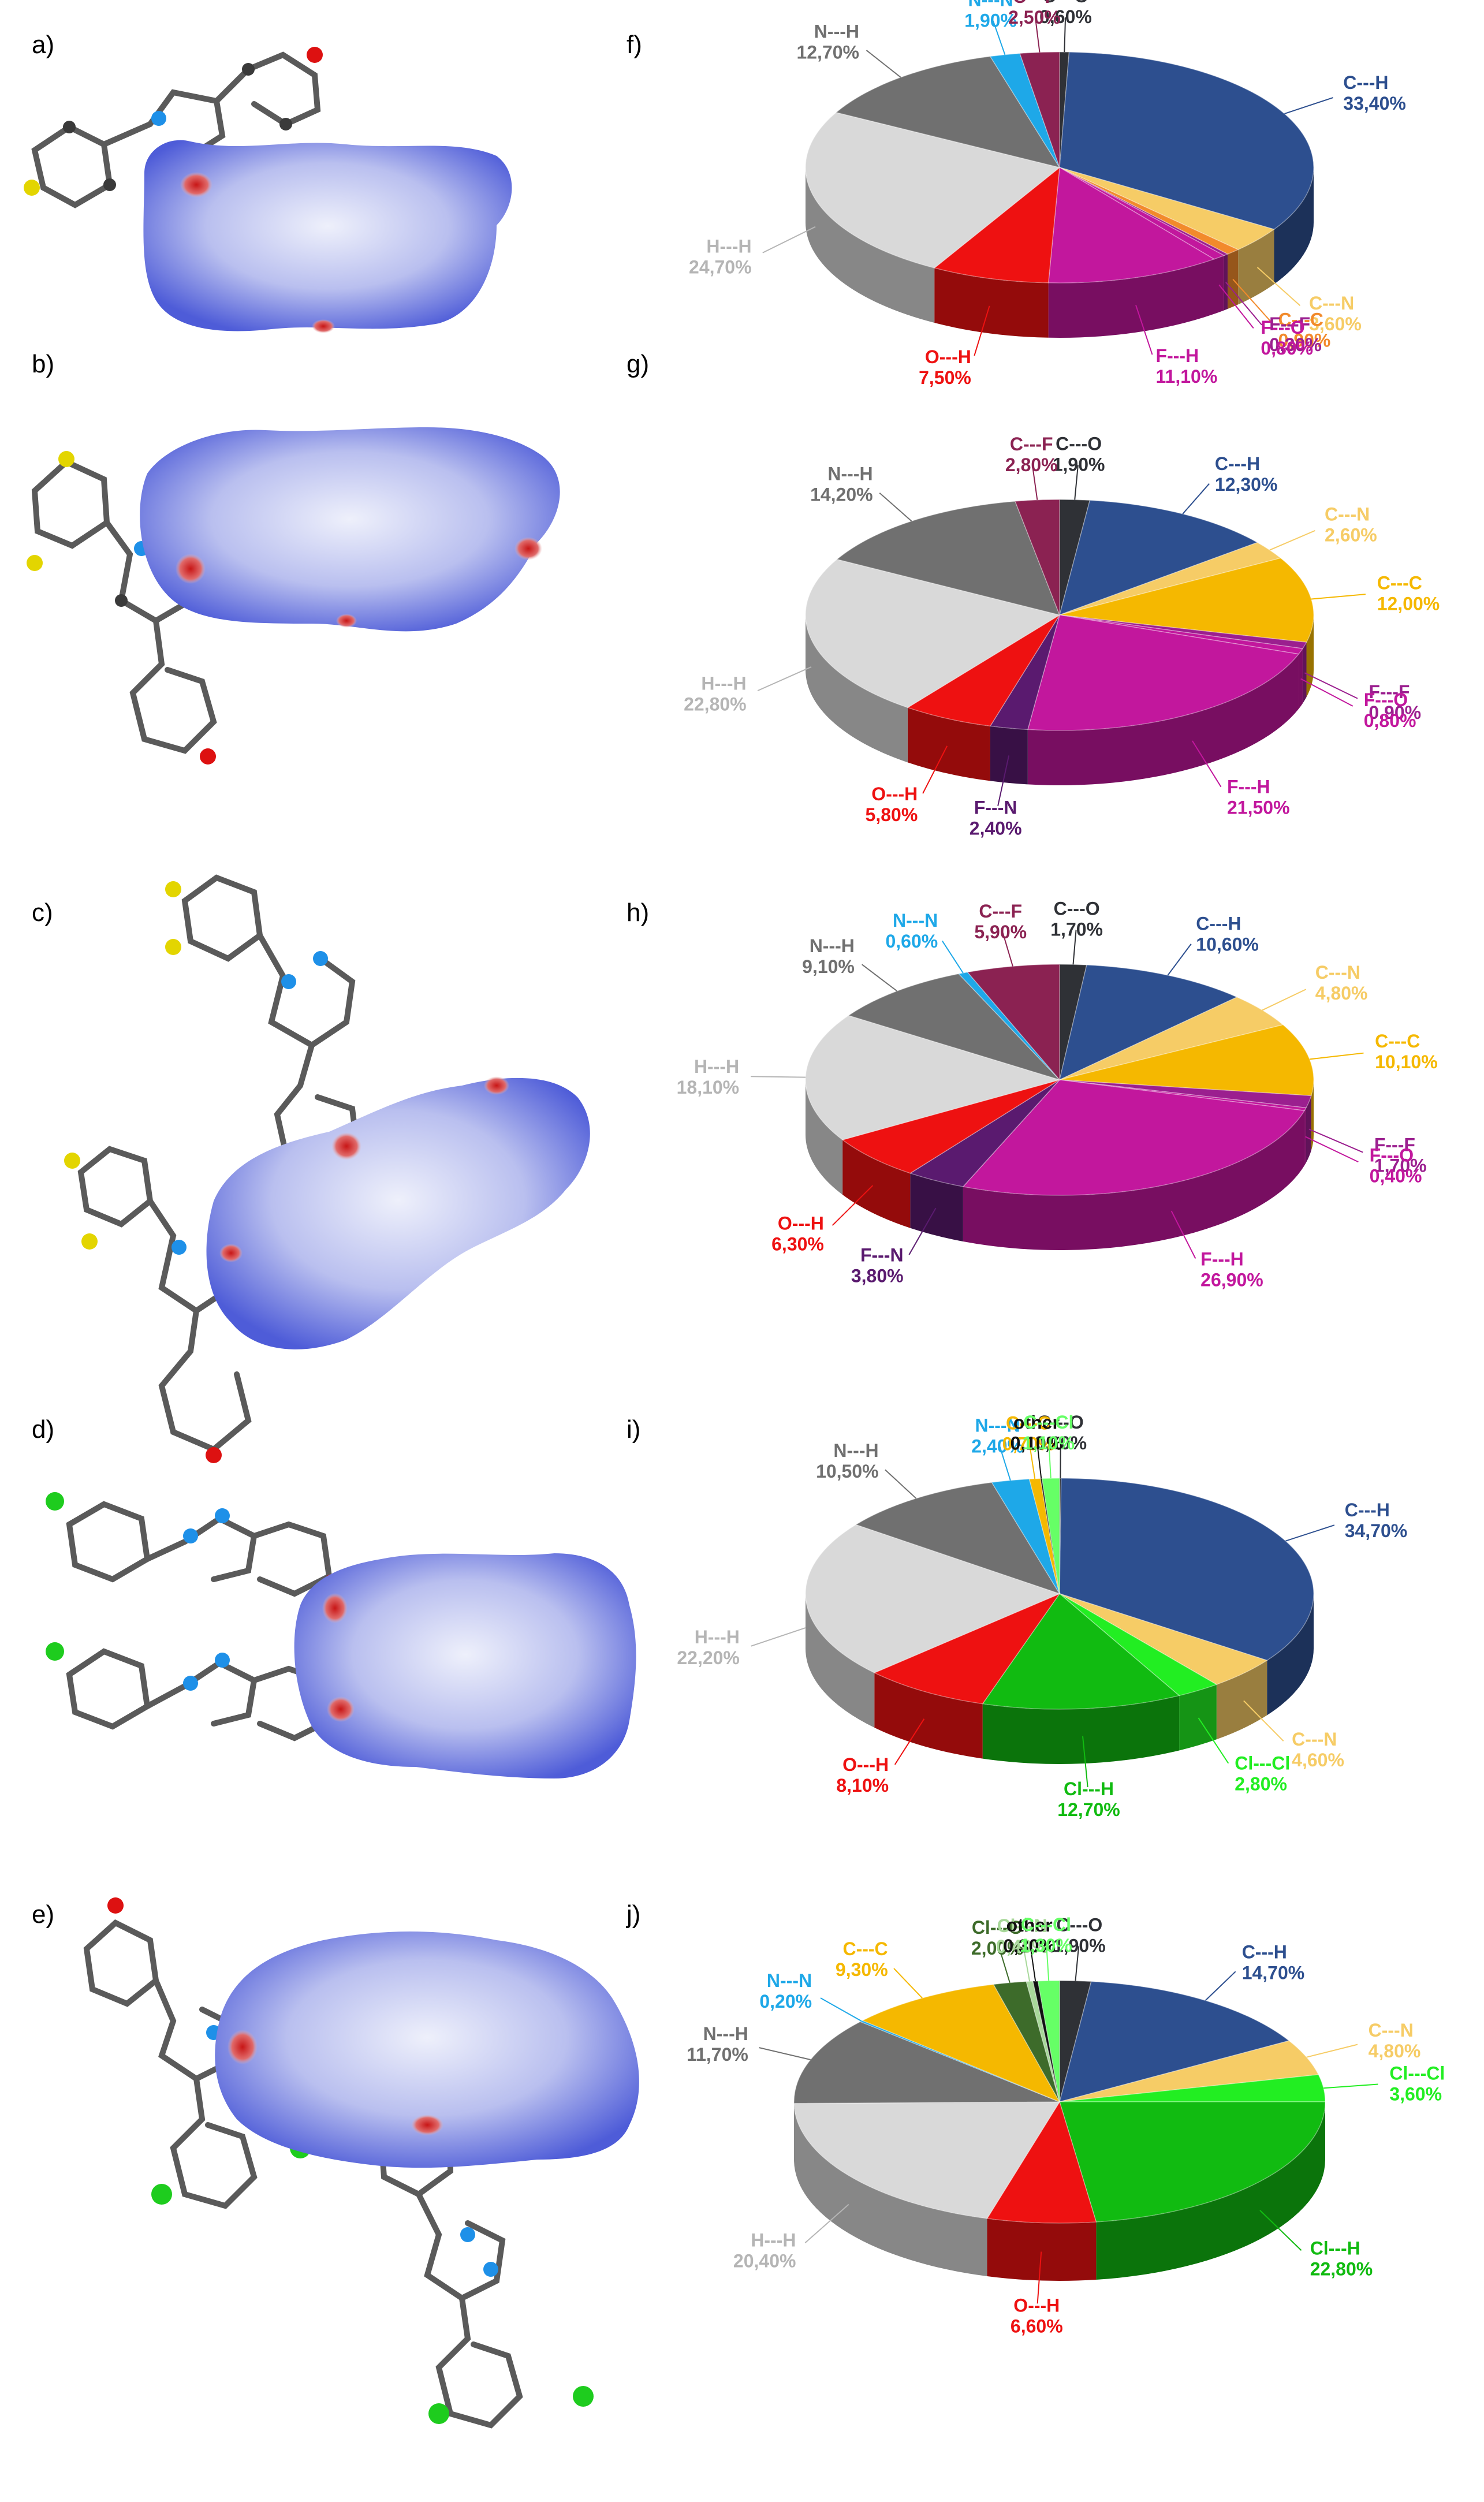  Describe the element at coordinates (997, 1948) in the screenshot. I see `slice-value-cl-o: 2,00%` at that location.